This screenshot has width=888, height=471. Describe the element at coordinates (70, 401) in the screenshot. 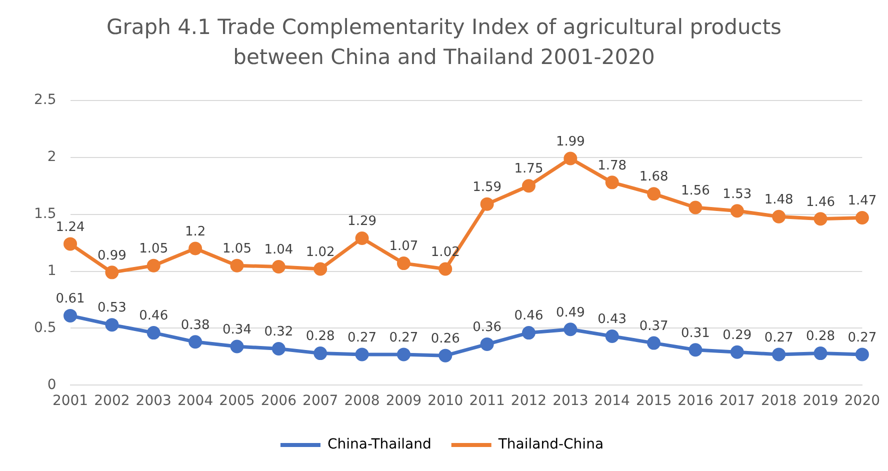

I see `x-tick-label: 2001` at that location.